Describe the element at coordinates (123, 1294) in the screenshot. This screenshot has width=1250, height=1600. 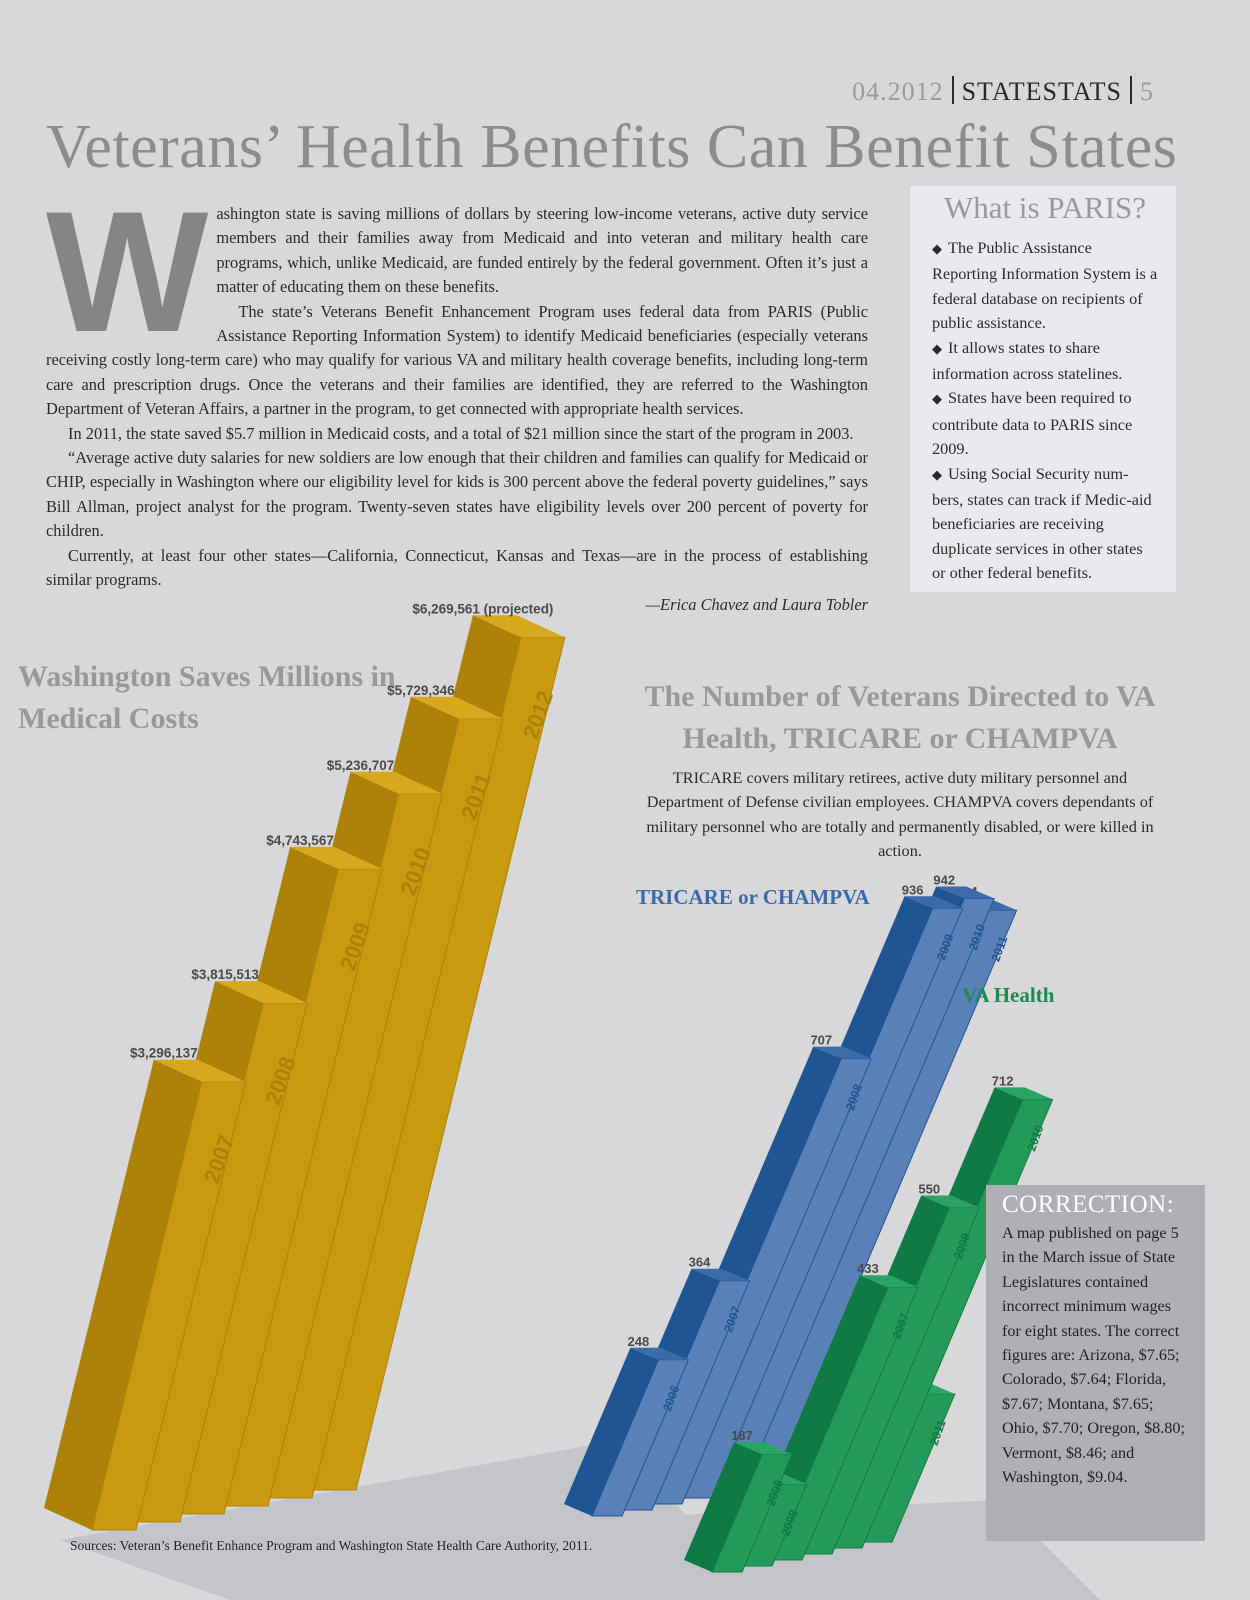
I see `gold-bar-side` at that location.